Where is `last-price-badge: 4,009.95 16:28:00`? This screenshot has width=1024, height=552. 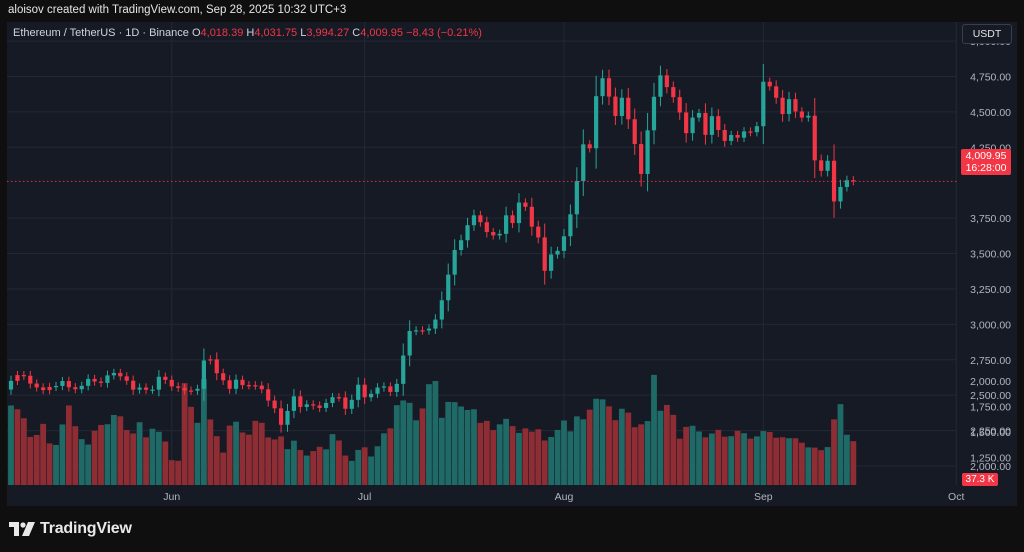 last-price-badge: 4,009.95 16:28:00 is located at coordinates (986, 162).